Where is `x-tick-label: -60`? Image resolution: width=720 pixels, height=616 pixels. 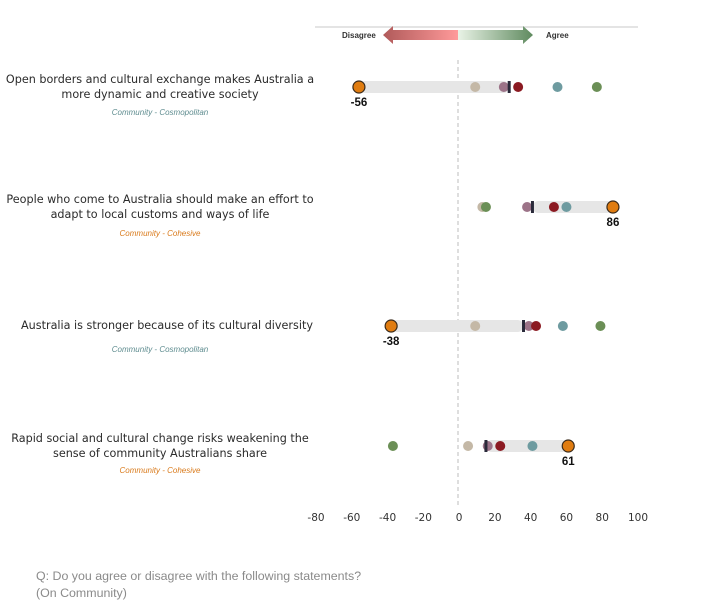 x-tick-label: -60 is located at coordinates (351, 518).